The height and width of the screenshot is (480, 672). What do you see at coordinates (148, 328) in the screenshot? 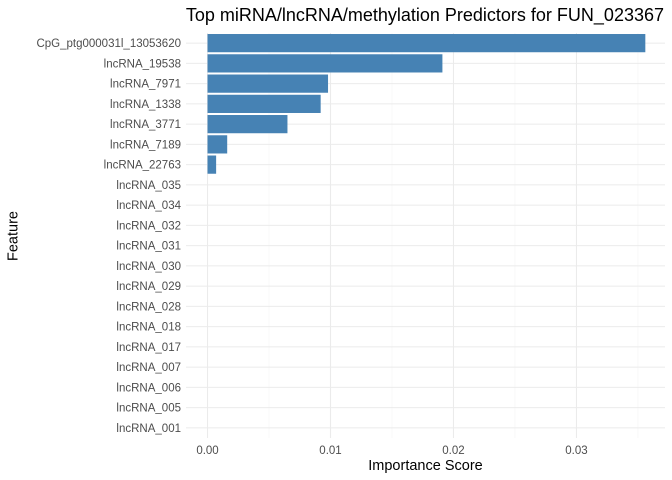
I see `y-tick-label: lncRNA_018` at bounding box center [148, 328].